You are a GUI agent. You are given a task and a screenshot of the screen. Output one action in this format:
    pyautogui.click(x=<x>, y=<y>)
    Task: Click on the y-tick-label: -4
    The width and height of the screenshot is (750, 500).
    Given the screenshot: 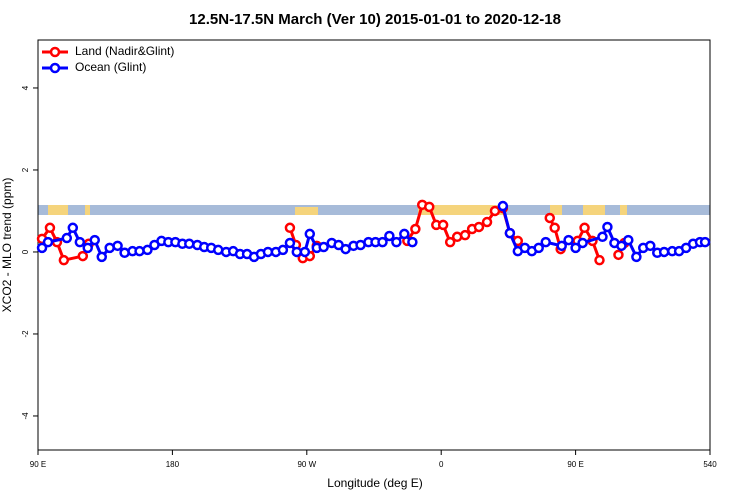 What is the action you would take?
    pyautogui.click(x=25, y=416)
    